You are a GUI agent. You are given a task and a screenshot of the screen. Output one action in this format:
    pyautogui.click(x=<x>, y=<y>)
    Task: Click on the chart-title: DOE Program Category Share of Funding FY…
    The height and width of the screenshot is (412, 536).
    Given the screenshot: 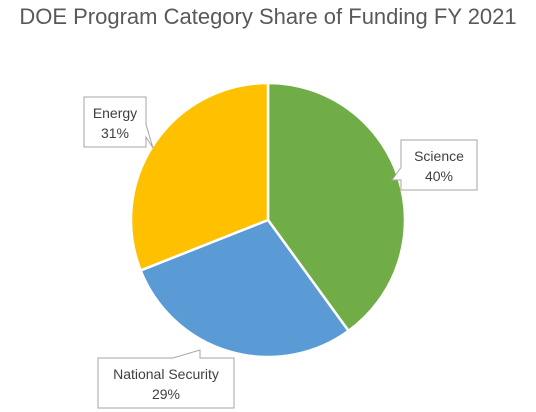 What is the action you would take?
    pyautogui.click(x=268, y=16)
    